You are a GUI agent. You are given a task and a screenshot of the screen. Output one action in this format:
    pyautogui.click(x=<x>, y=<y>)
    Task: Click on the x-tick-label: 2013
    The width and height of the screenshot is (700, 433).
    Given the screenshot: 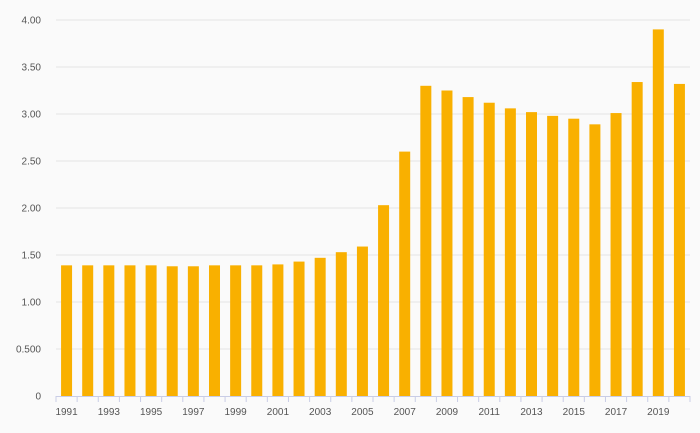 What is the action you would take?
    pyautogui.click(x=531, y=412)
    